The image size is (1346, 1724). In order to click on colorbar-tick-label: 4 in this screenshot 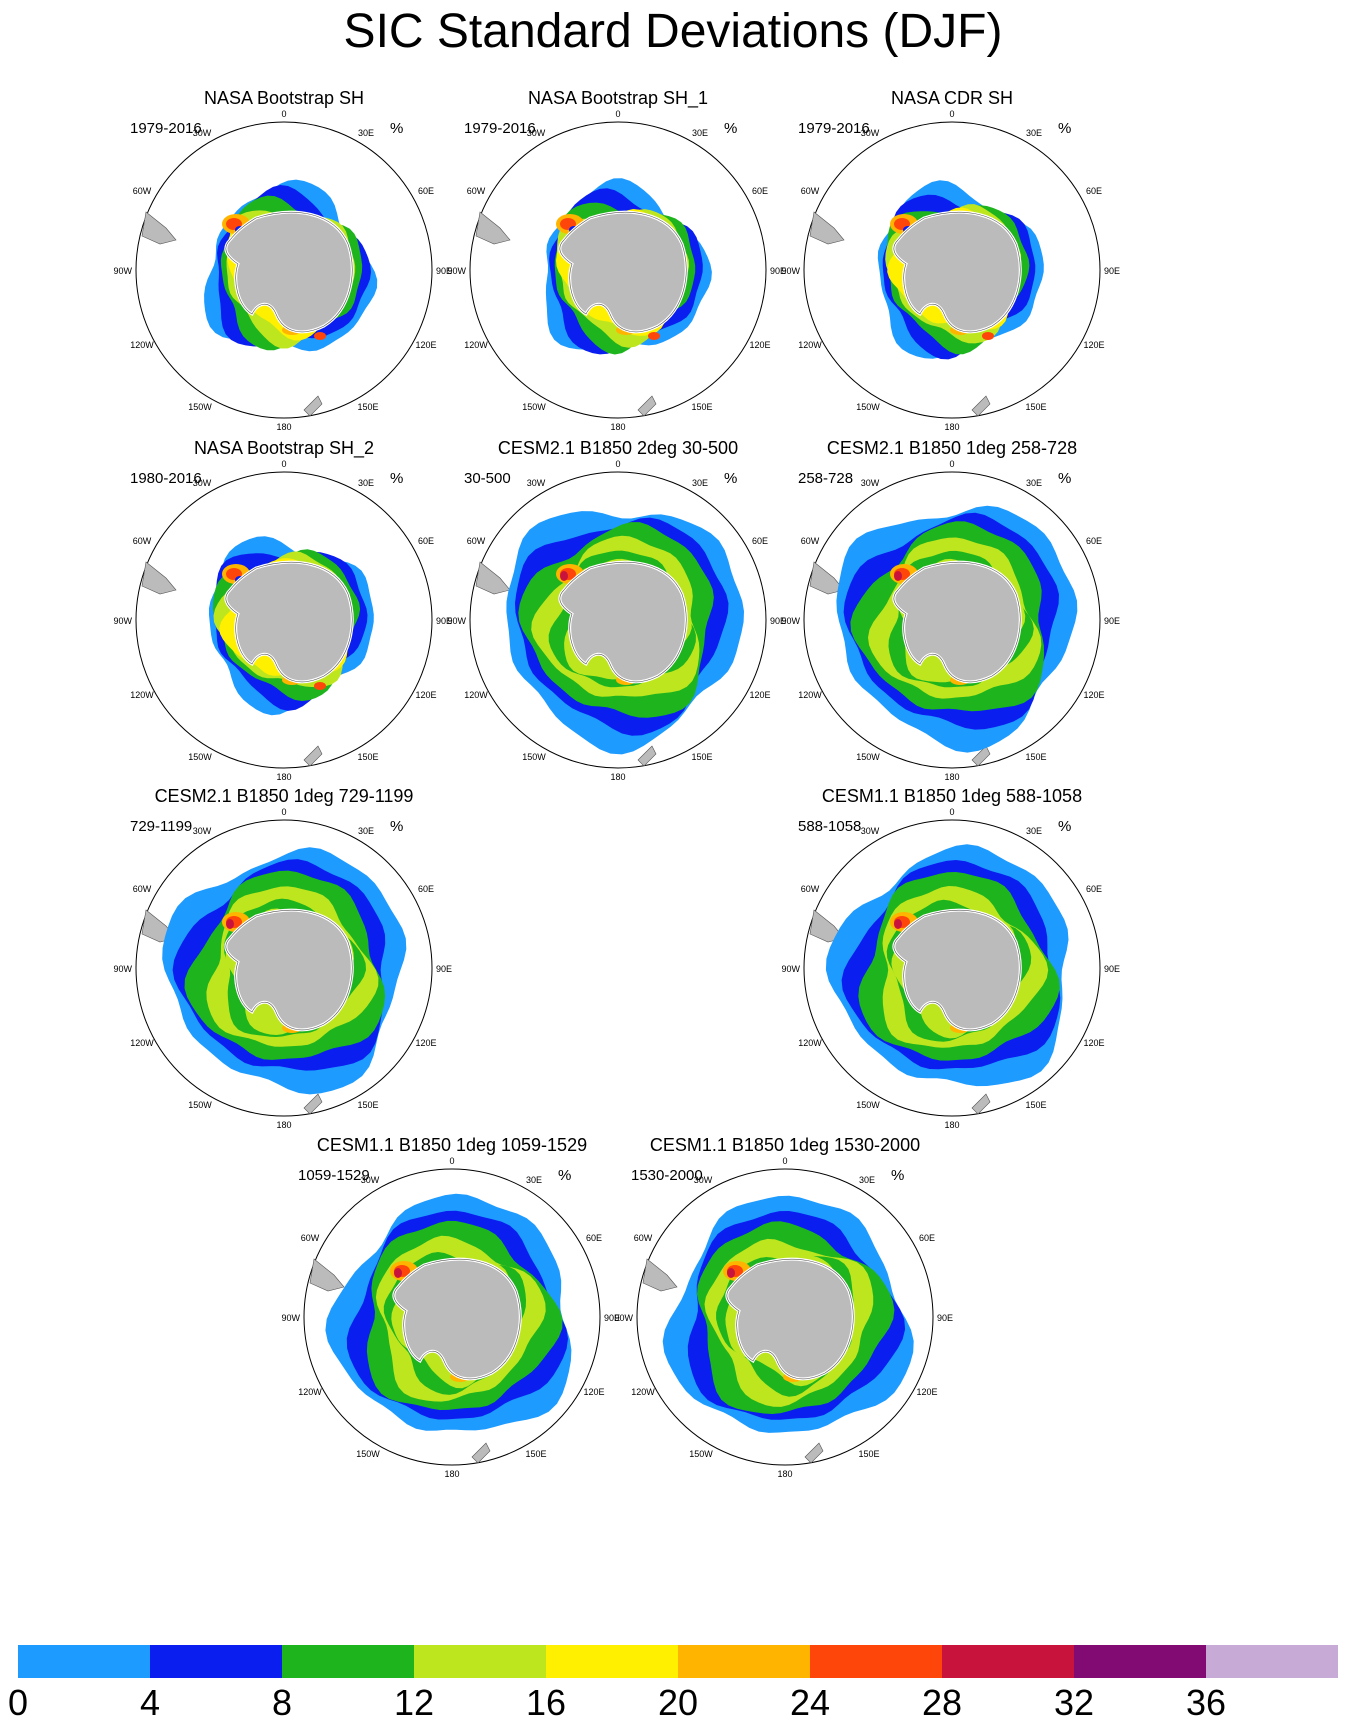, I will do `click(150, 1702)`.